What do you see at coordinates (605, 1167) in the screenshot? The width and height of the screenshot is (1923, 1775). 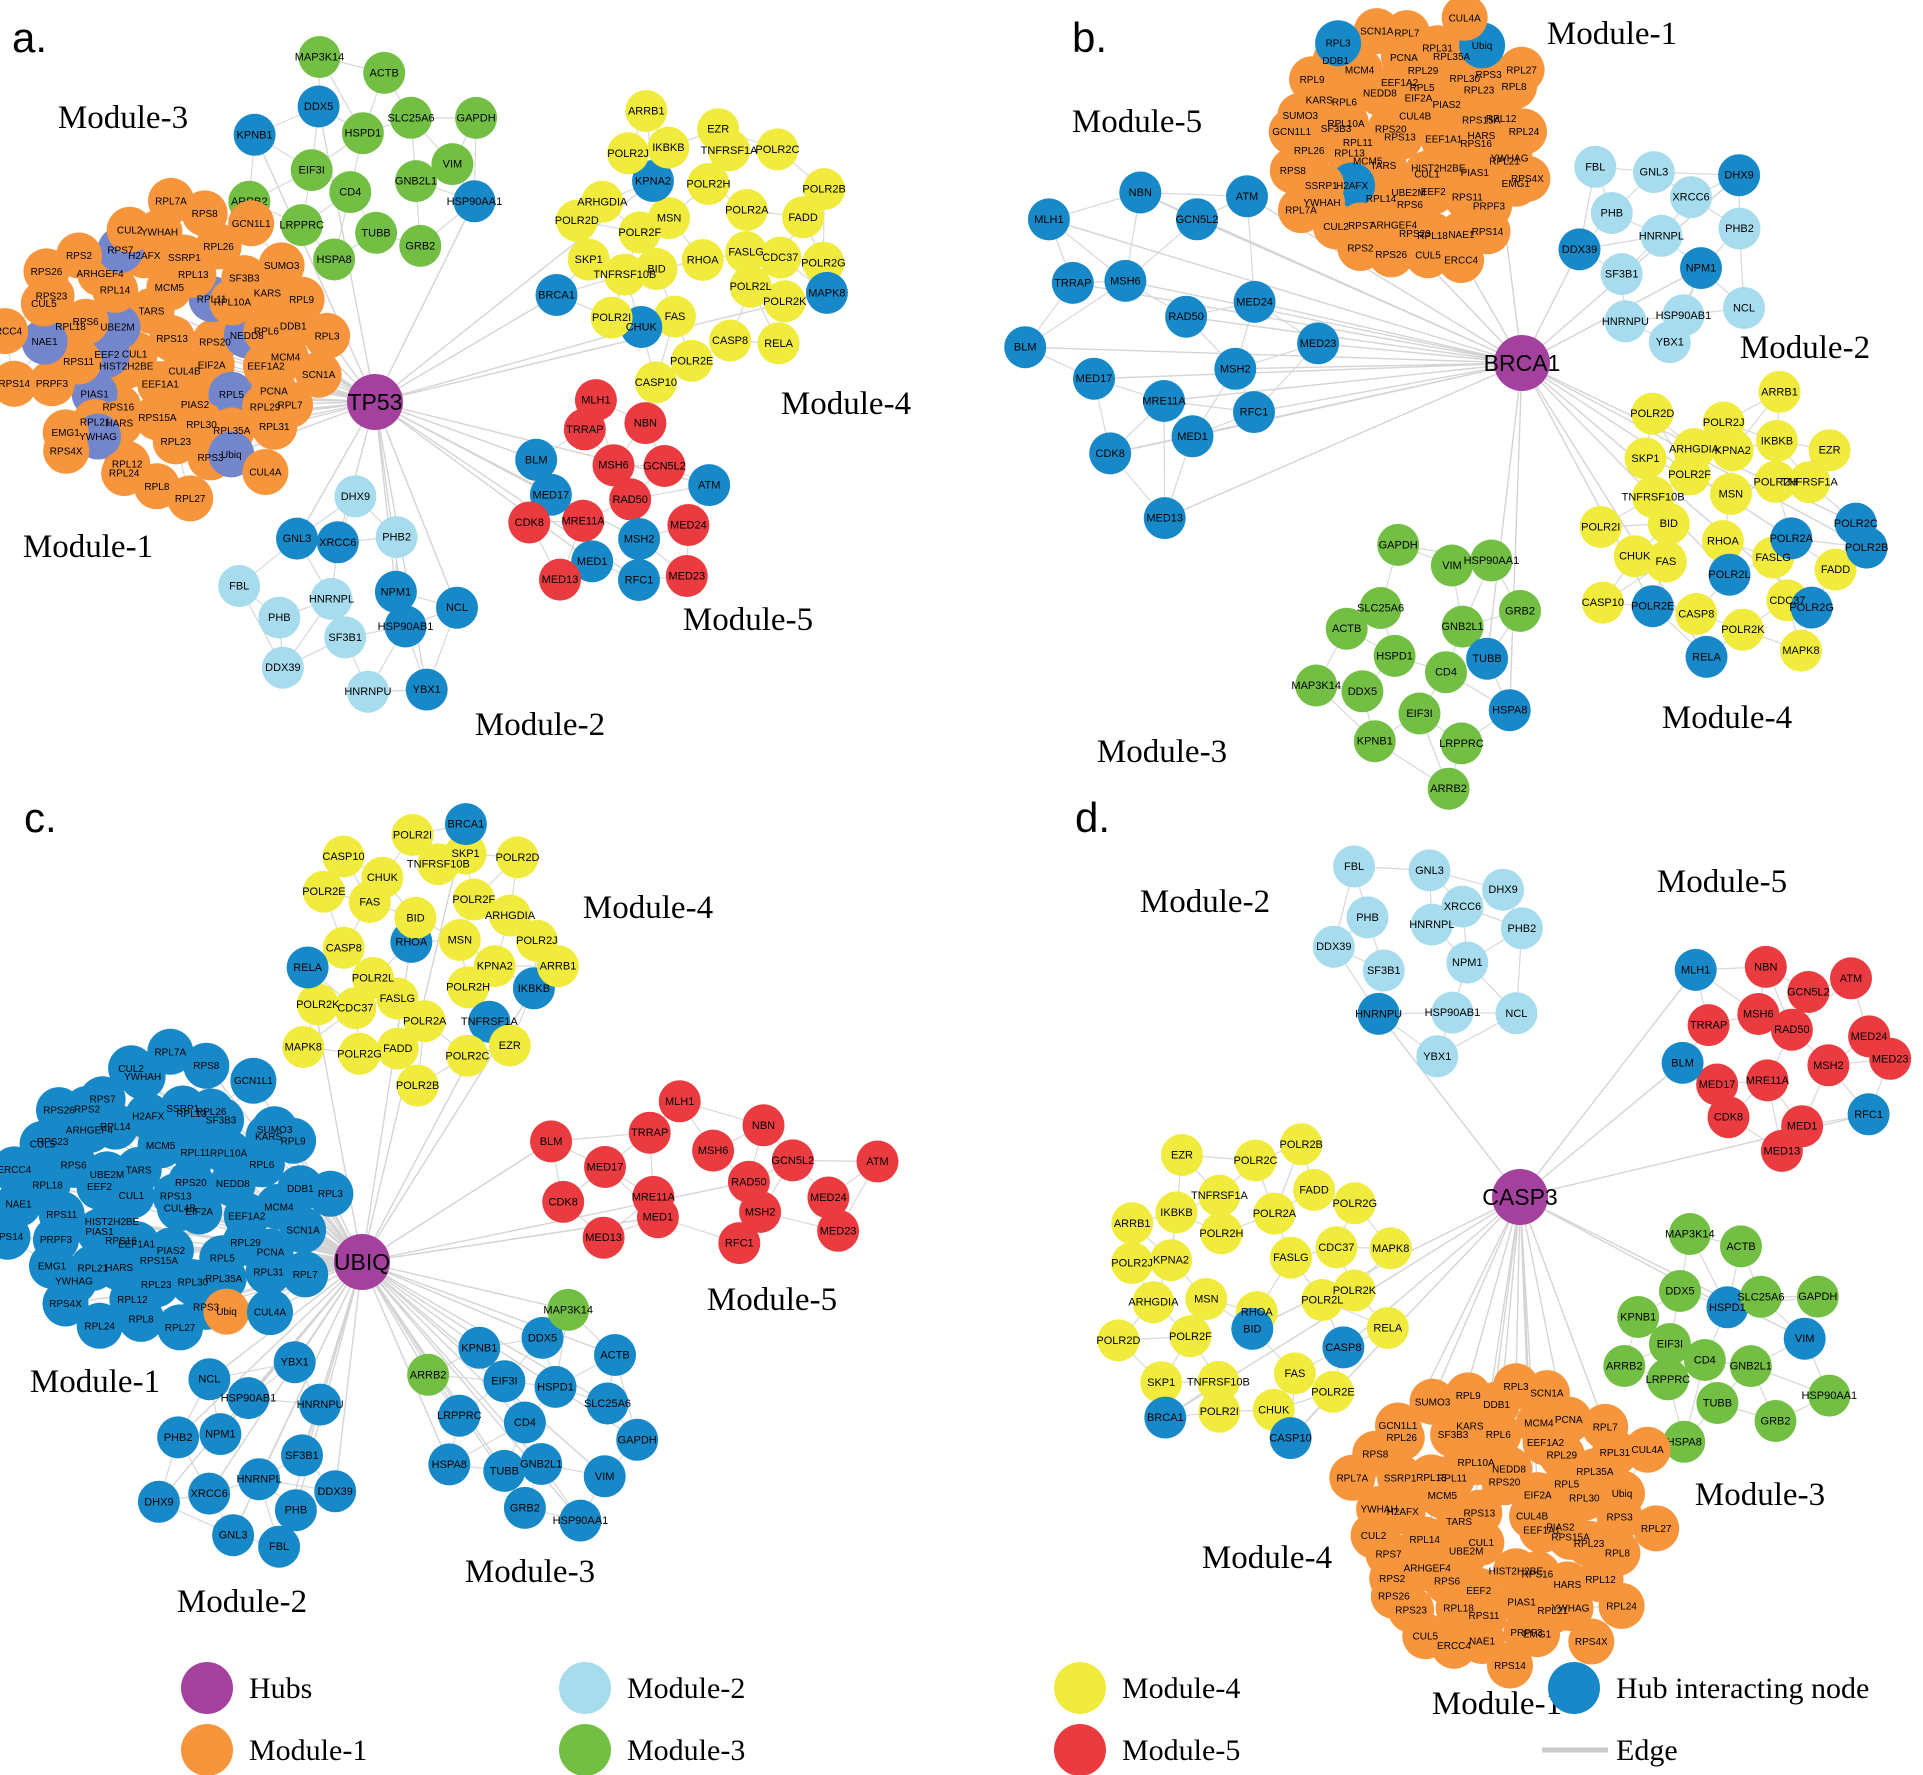 I see `node-MED17` at bounding box center [605, 1167].